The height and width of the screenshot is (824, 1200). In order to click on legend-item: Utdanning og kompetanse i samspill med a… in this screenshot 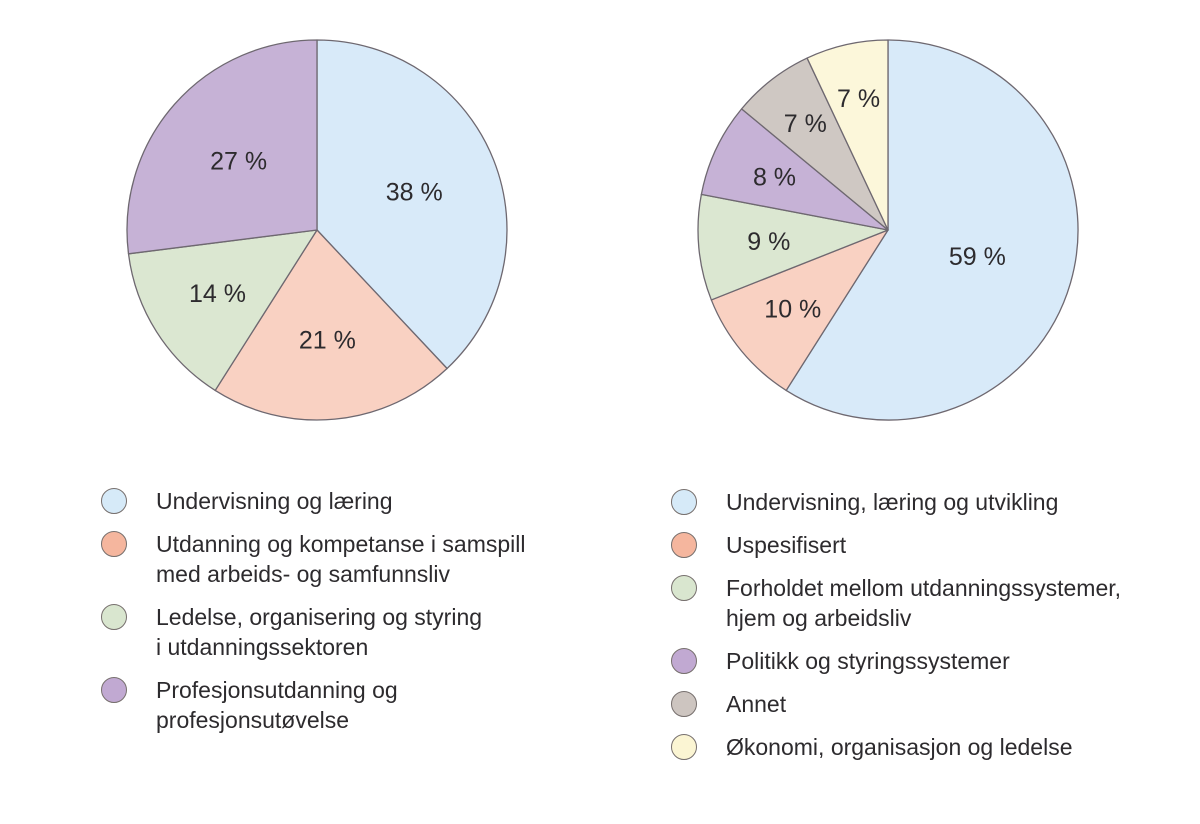, I will do `click(371, 559)`.